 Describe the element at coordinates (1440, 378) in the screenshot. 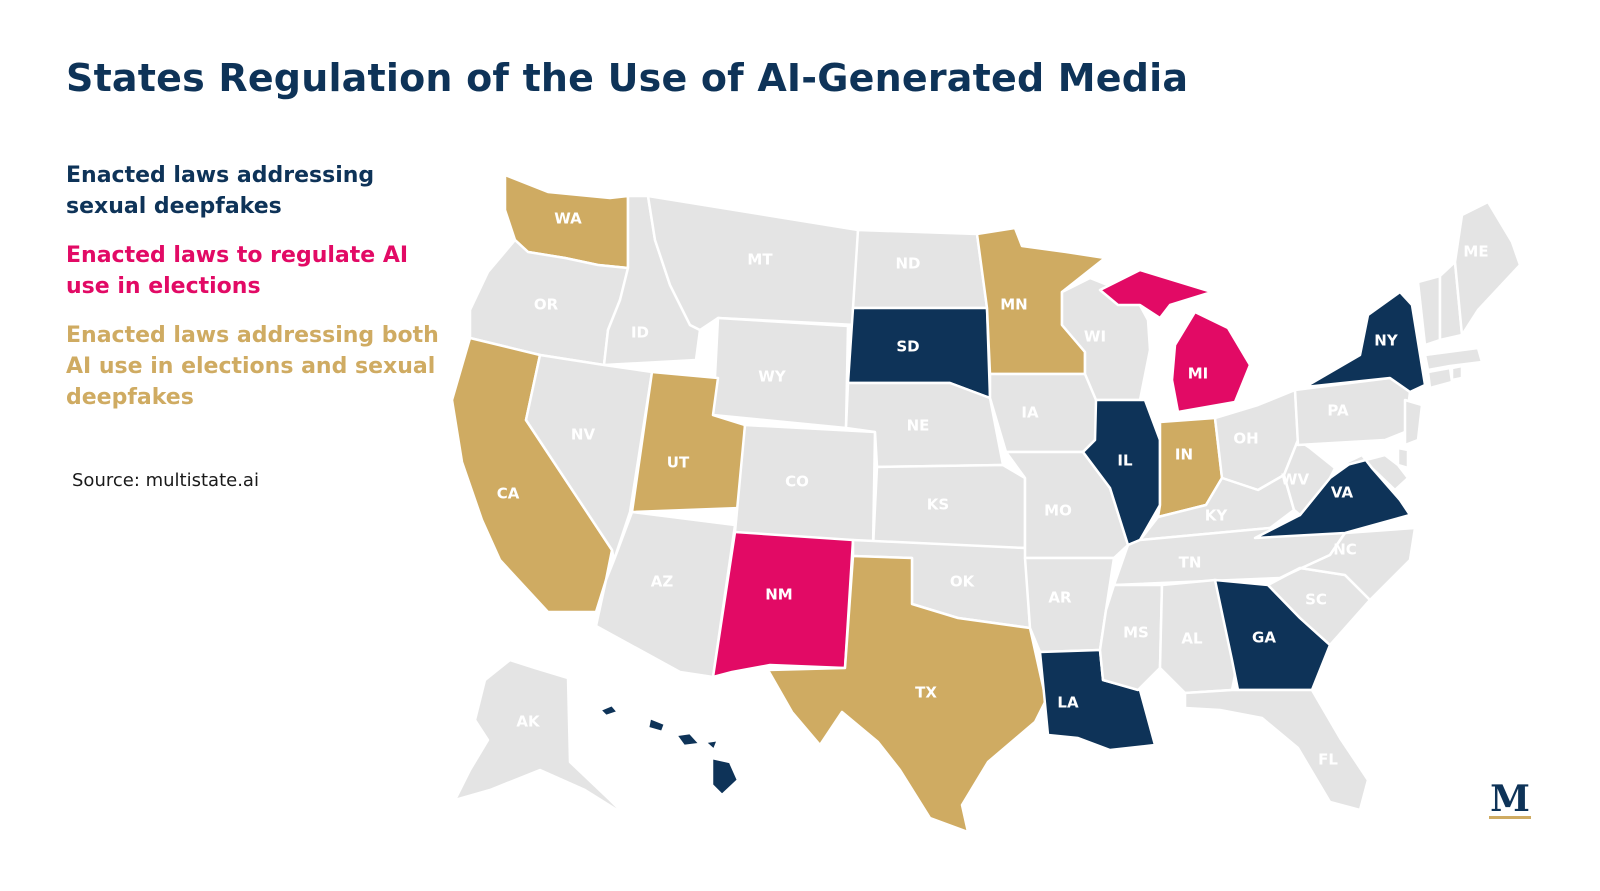

I see `state-ct` at that location.